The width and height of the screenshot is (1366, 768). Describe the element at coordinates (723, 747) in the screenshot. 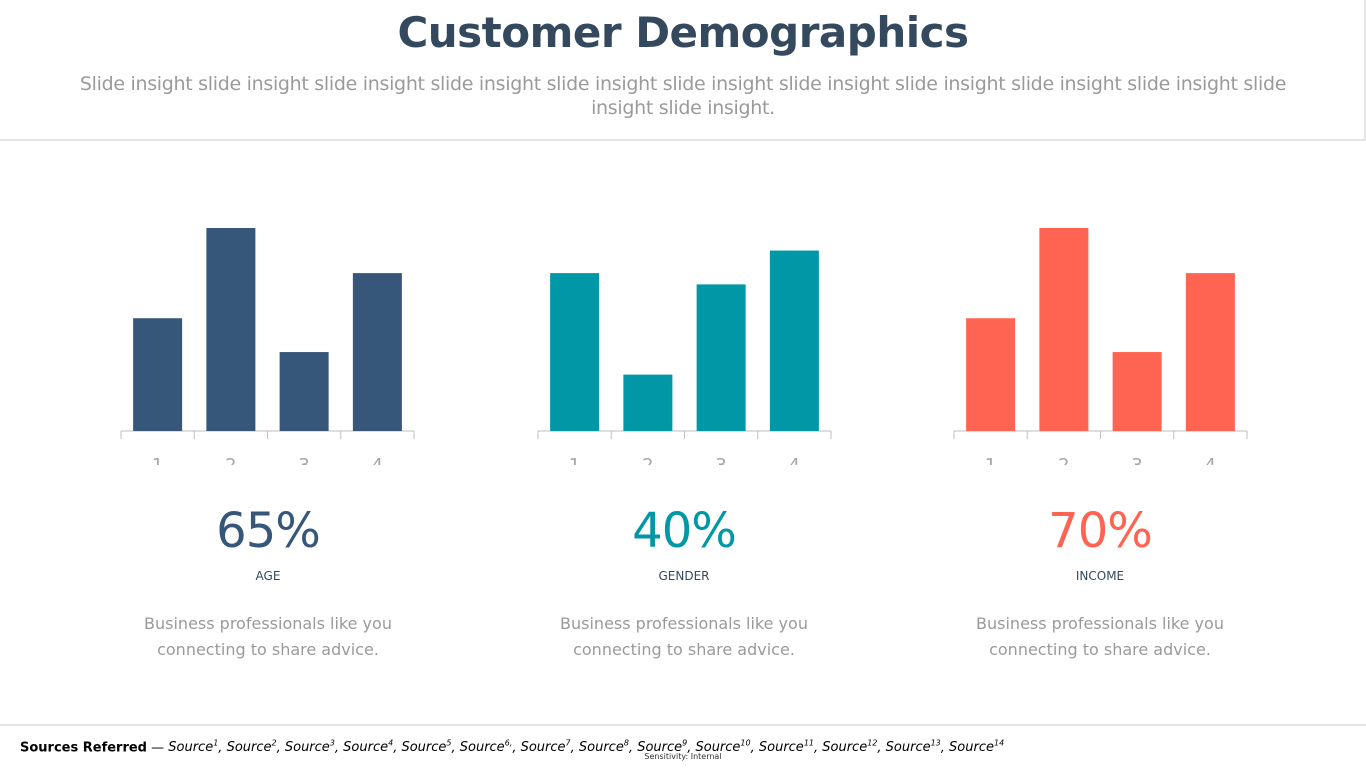

I see `source-item: Source10` at that location.